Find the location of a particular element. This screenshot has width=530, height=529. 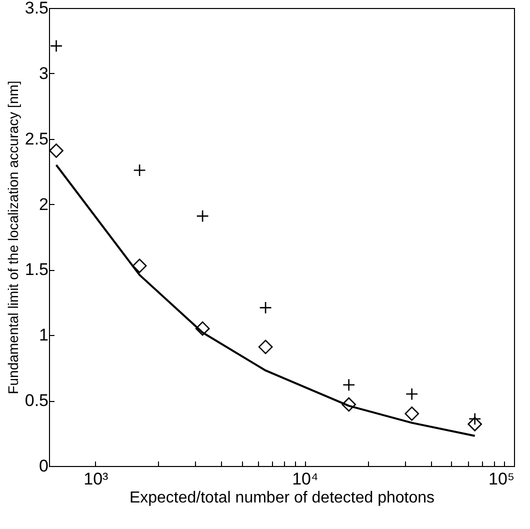

y-tick-label: 0 is located at coordinates (43, 466).